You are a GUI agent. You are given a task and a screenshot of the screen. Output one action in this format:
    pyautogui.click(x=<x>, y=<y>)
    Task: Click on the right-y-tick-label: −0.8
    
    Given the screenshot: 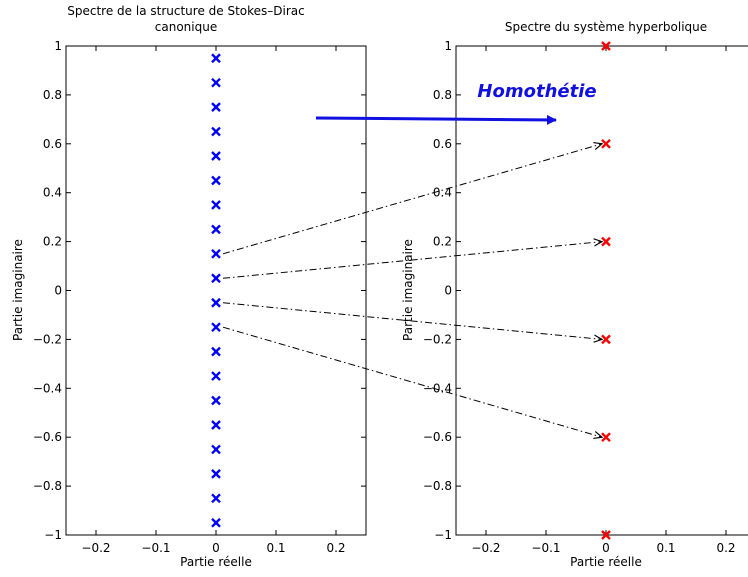 What is the action you would take?
    pyautogui.click(x=437, y=486)
    